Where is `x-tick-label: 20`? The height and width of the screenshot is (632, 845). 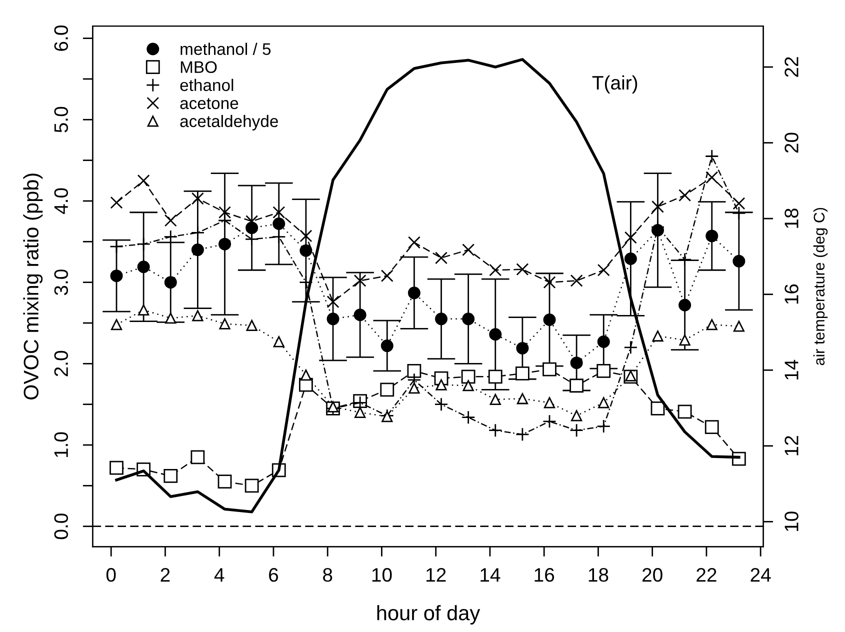 x-tick-label: 20 is located at coordinates (652, 575).